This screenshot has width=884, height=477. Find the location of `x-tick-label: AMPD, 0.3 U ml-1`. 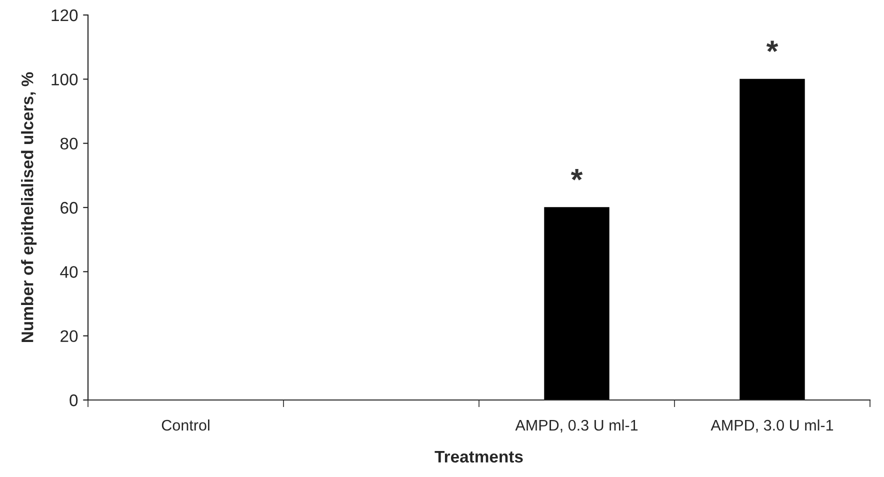

x-tick-label: AMPD, 0.3 U ml-1 is located at coordinates (576, 425).